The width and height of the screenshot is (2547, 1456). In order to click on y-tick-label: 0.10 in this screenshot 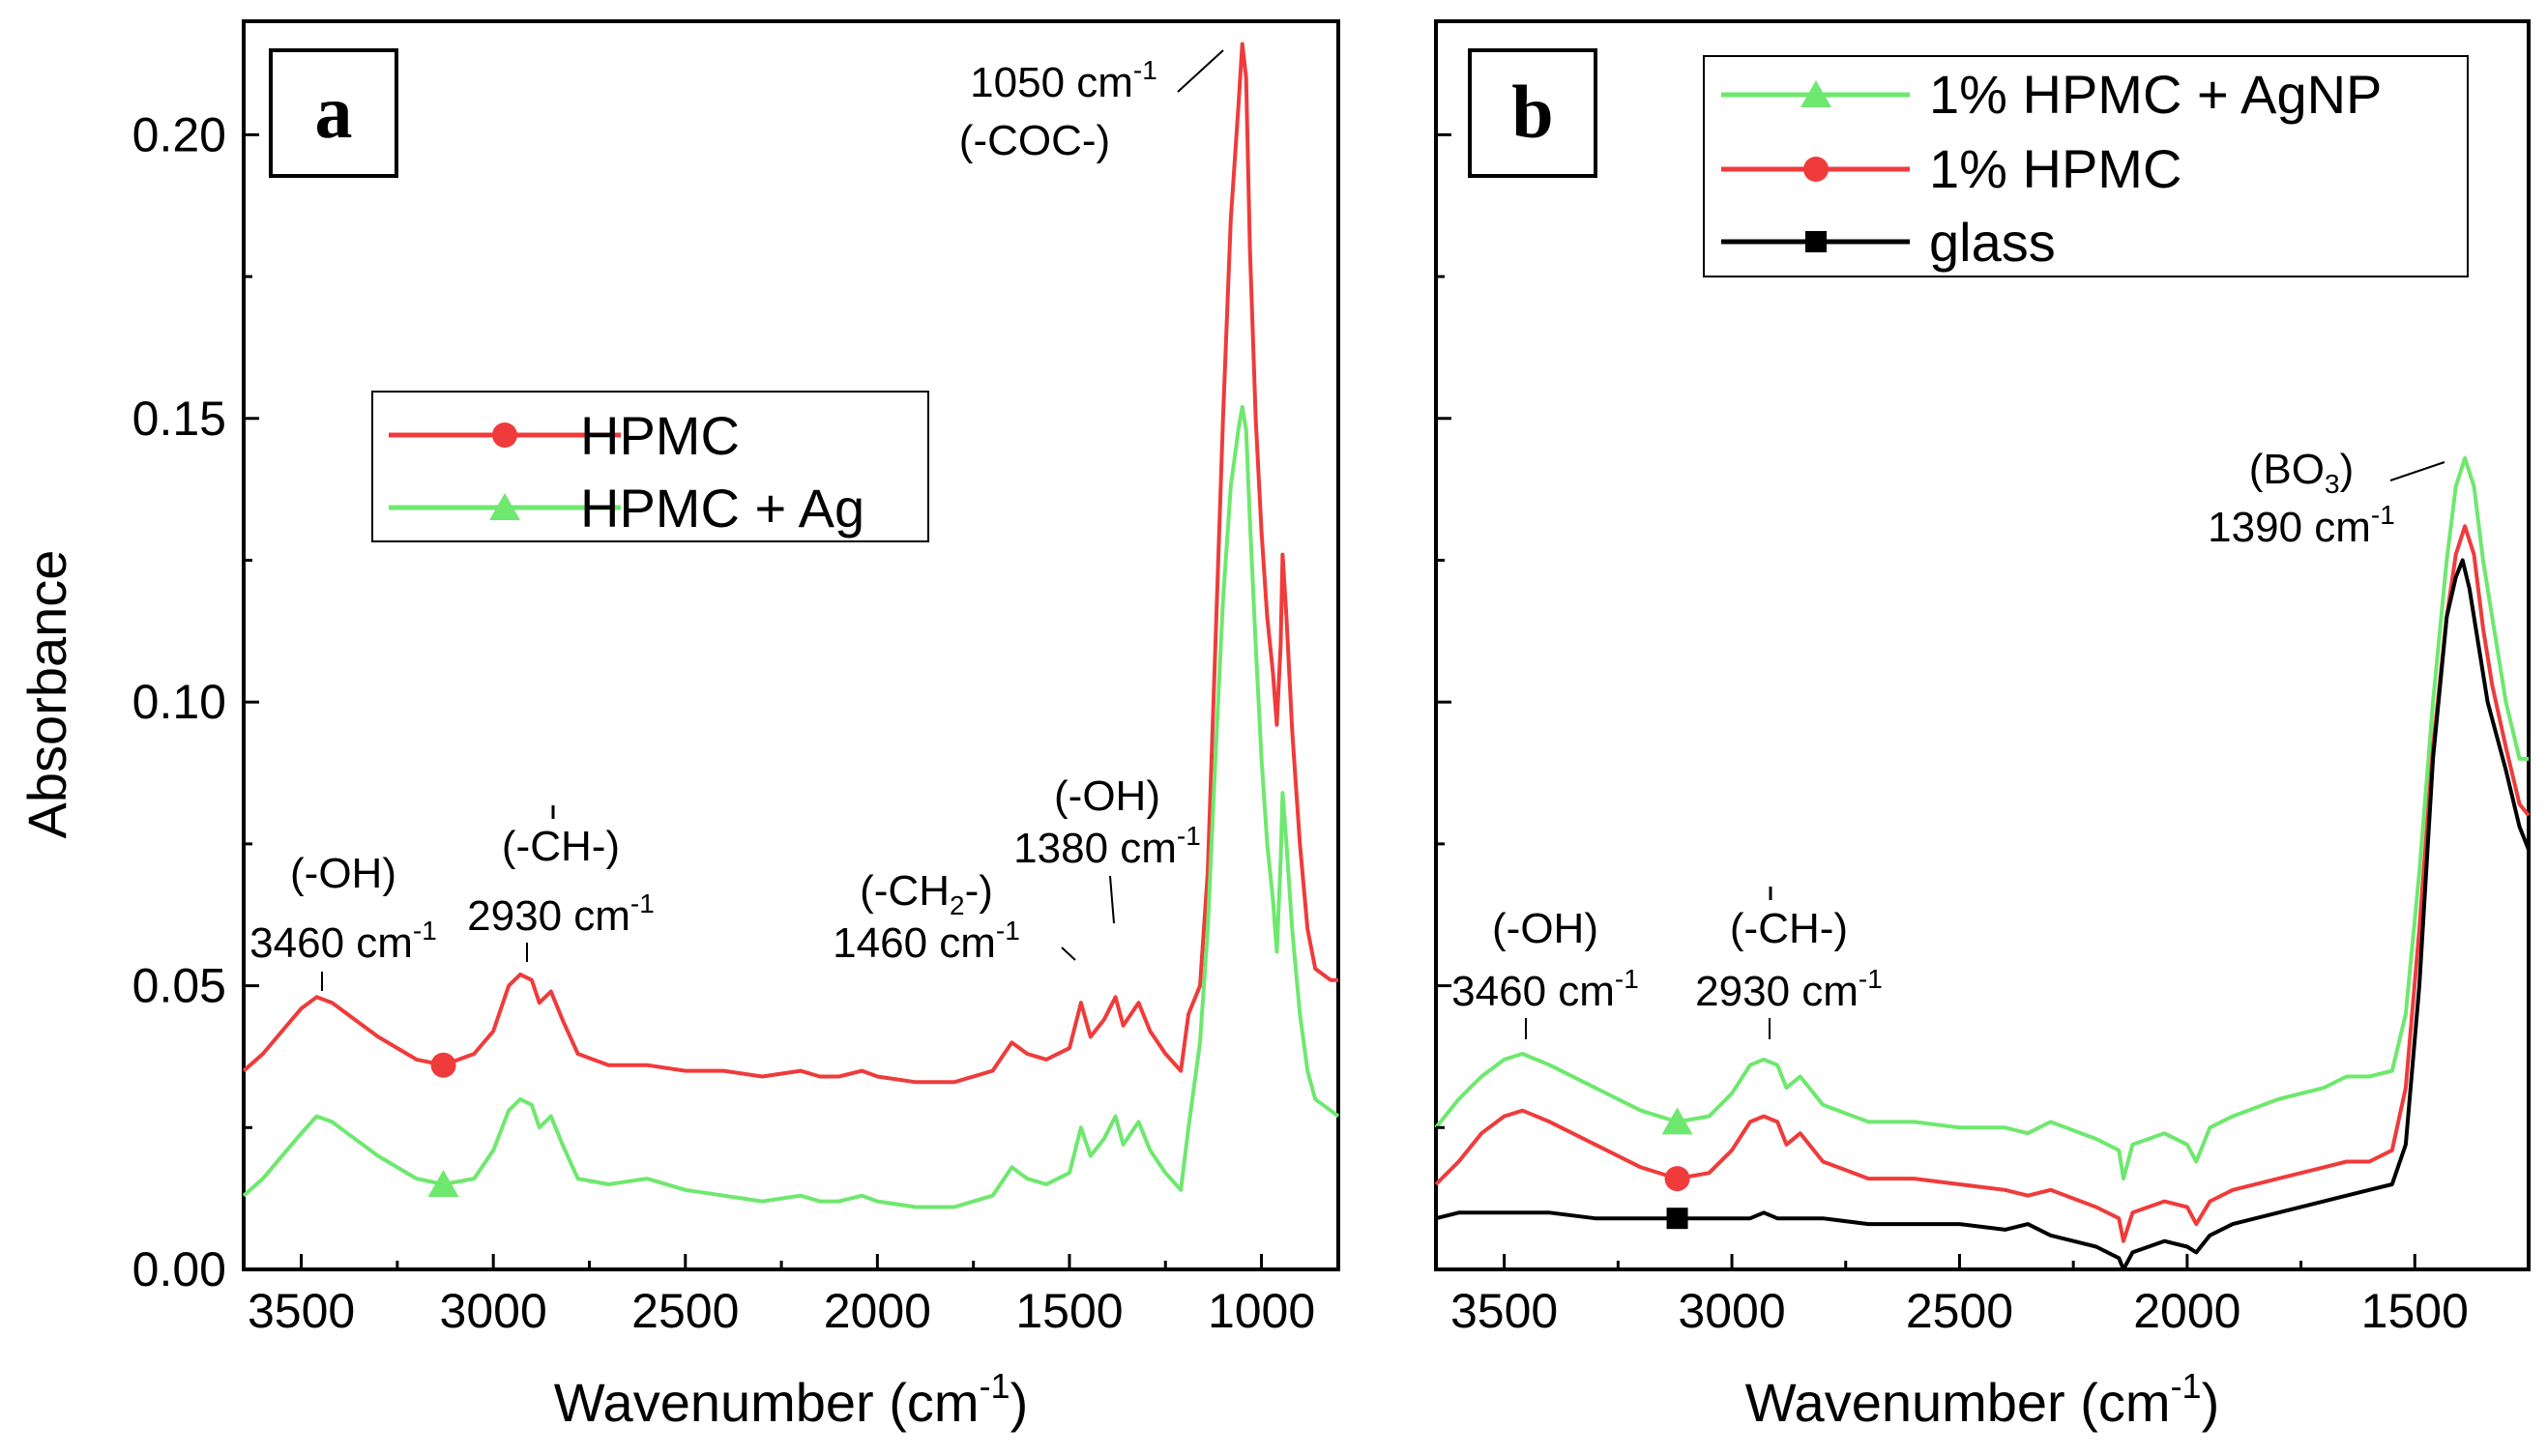, I will do `click(179, 702)`.